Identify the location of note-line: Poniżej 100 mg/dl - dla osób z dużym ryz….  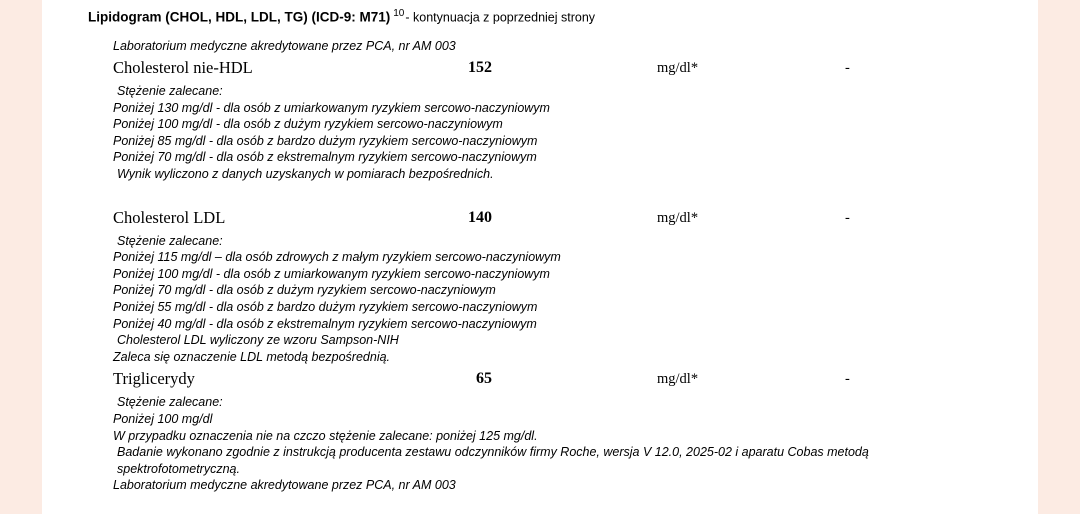
(308, 124).